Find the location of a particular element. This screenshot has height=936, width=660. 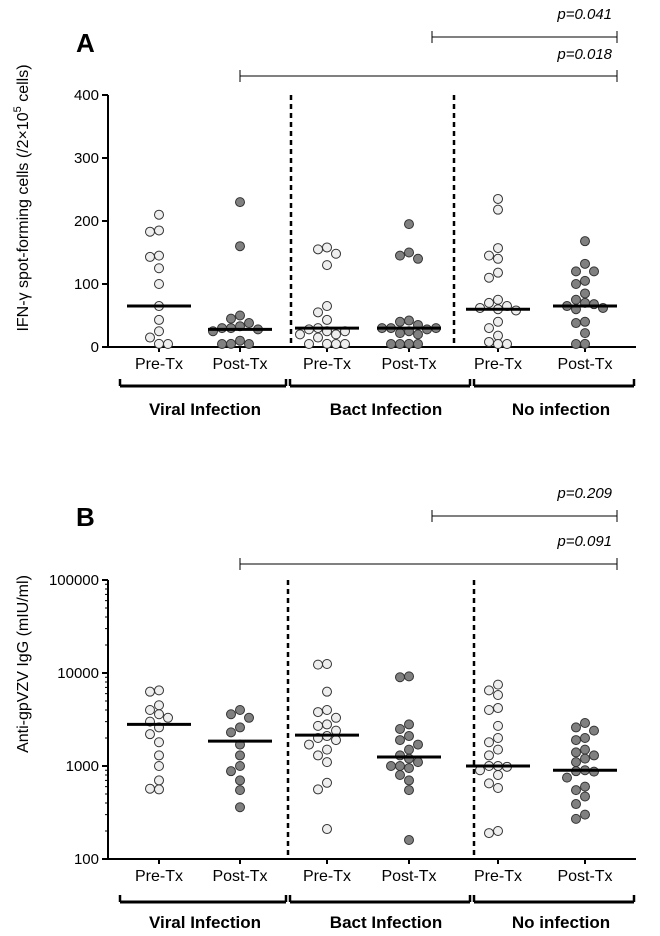

panel-a-y-axis-label: IFN-γ spot-forming cells (/2×105 cells) is located at coordinates (22, 197).